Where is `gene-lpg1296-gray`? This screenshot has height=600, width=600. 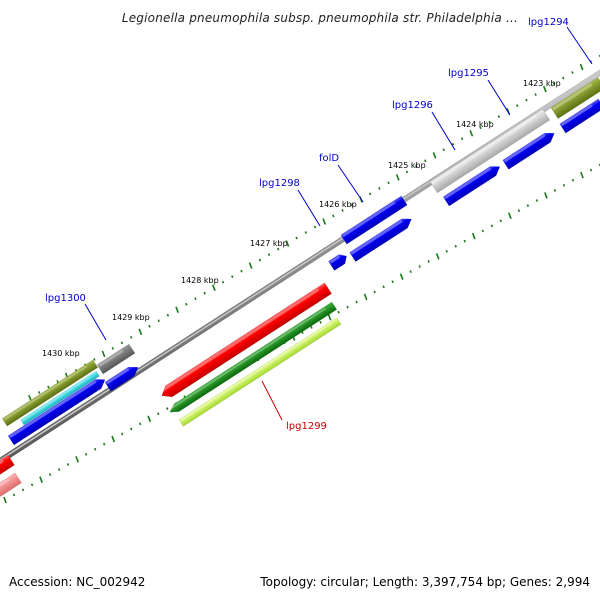
gene-lpg1296-gray is located at coordinates (490, 151).